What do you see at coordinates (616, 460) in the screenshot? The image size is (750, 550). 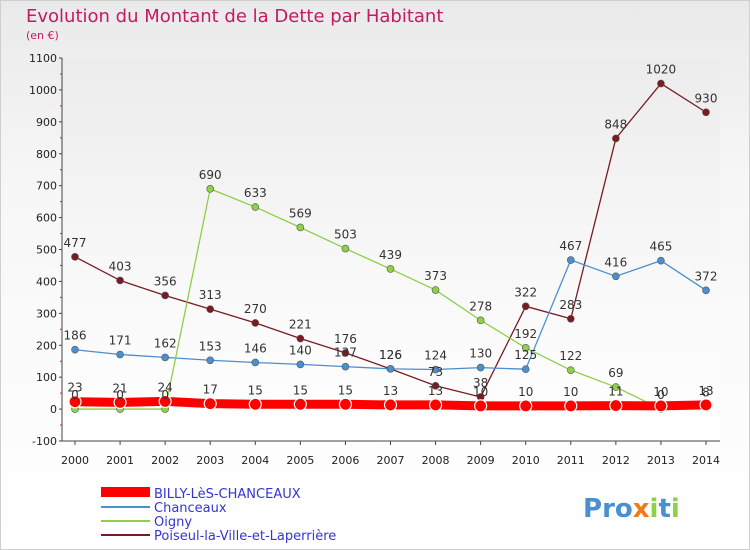 I see `x-tick-label: 2012` at bounding box center [616, 460].